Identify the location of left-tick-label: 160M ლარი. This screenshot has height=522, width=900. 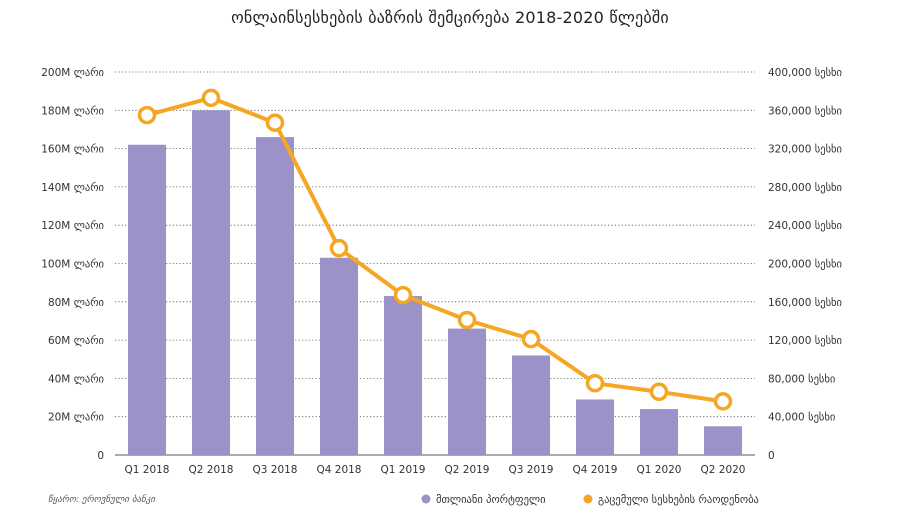
(72, 150).